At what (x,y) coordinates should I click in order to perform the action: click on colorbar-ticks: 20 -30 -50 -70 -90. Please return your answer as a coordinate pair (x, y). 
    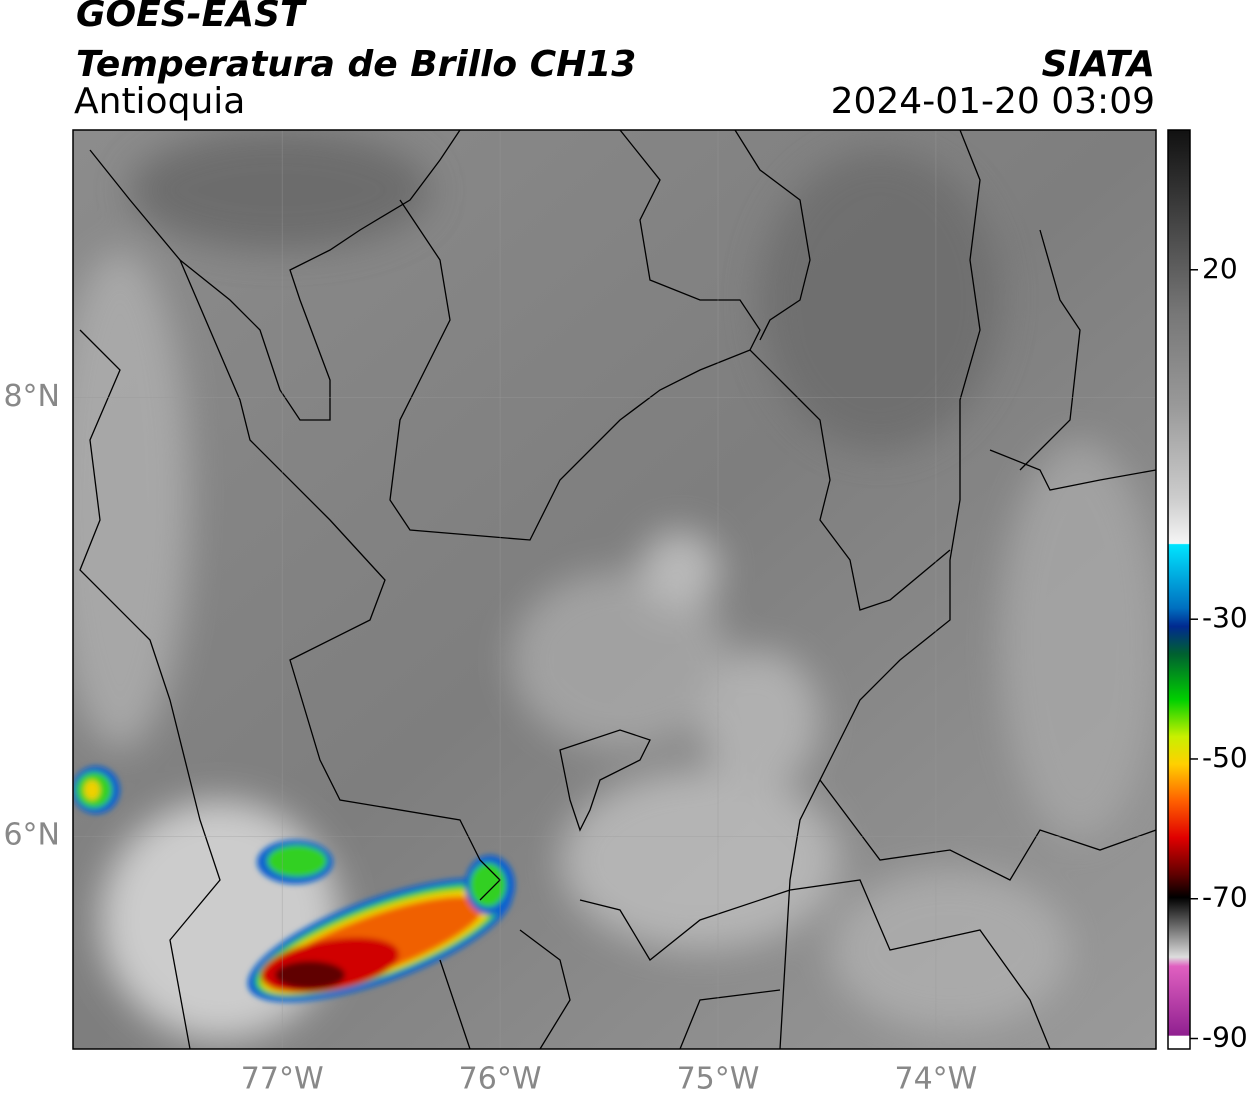
    Looking at the image, I should click on (1219, 653).